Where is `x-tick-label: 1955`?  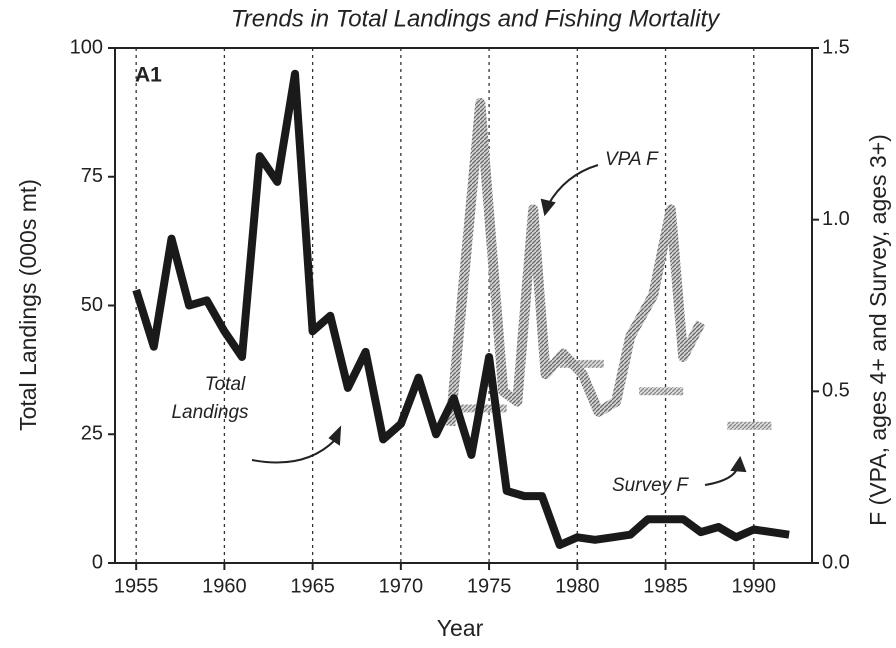
x-tick-label: 1955 is located at coordinates (136, 586).